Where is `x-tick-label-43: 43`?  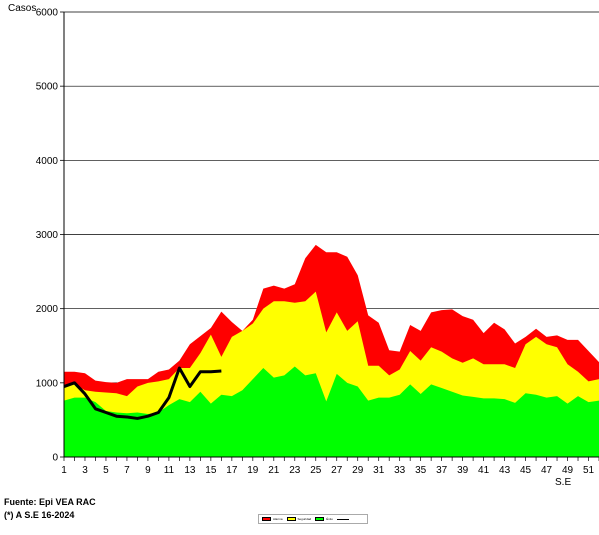 x-tick-label-43: 43 is located at coordinates (505, 470).